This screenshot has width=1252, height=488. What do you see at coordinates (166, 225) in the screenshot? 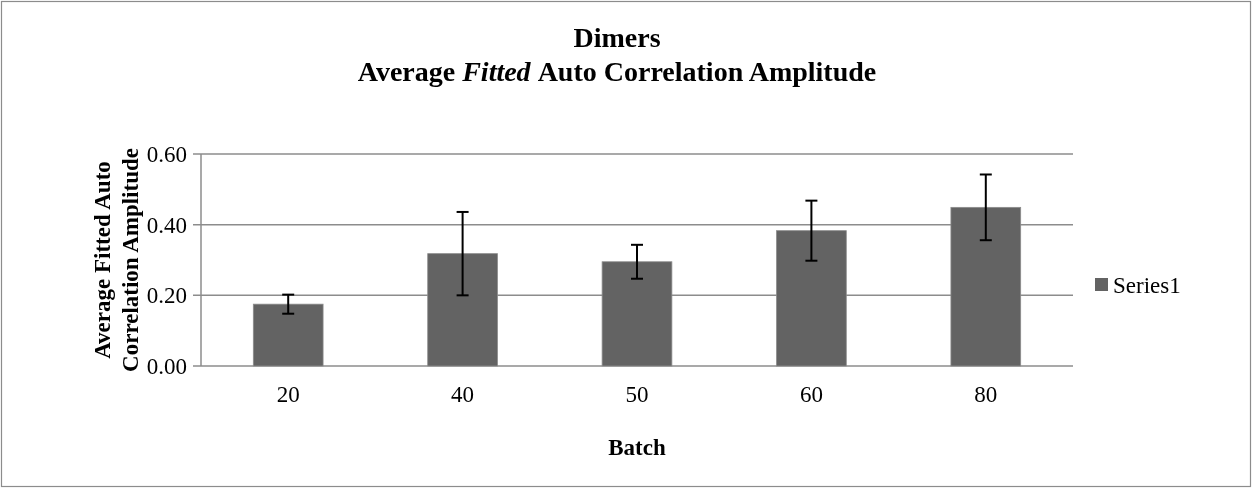
I see `y-tick-label: 0.40` at bounding box center [166, 225].